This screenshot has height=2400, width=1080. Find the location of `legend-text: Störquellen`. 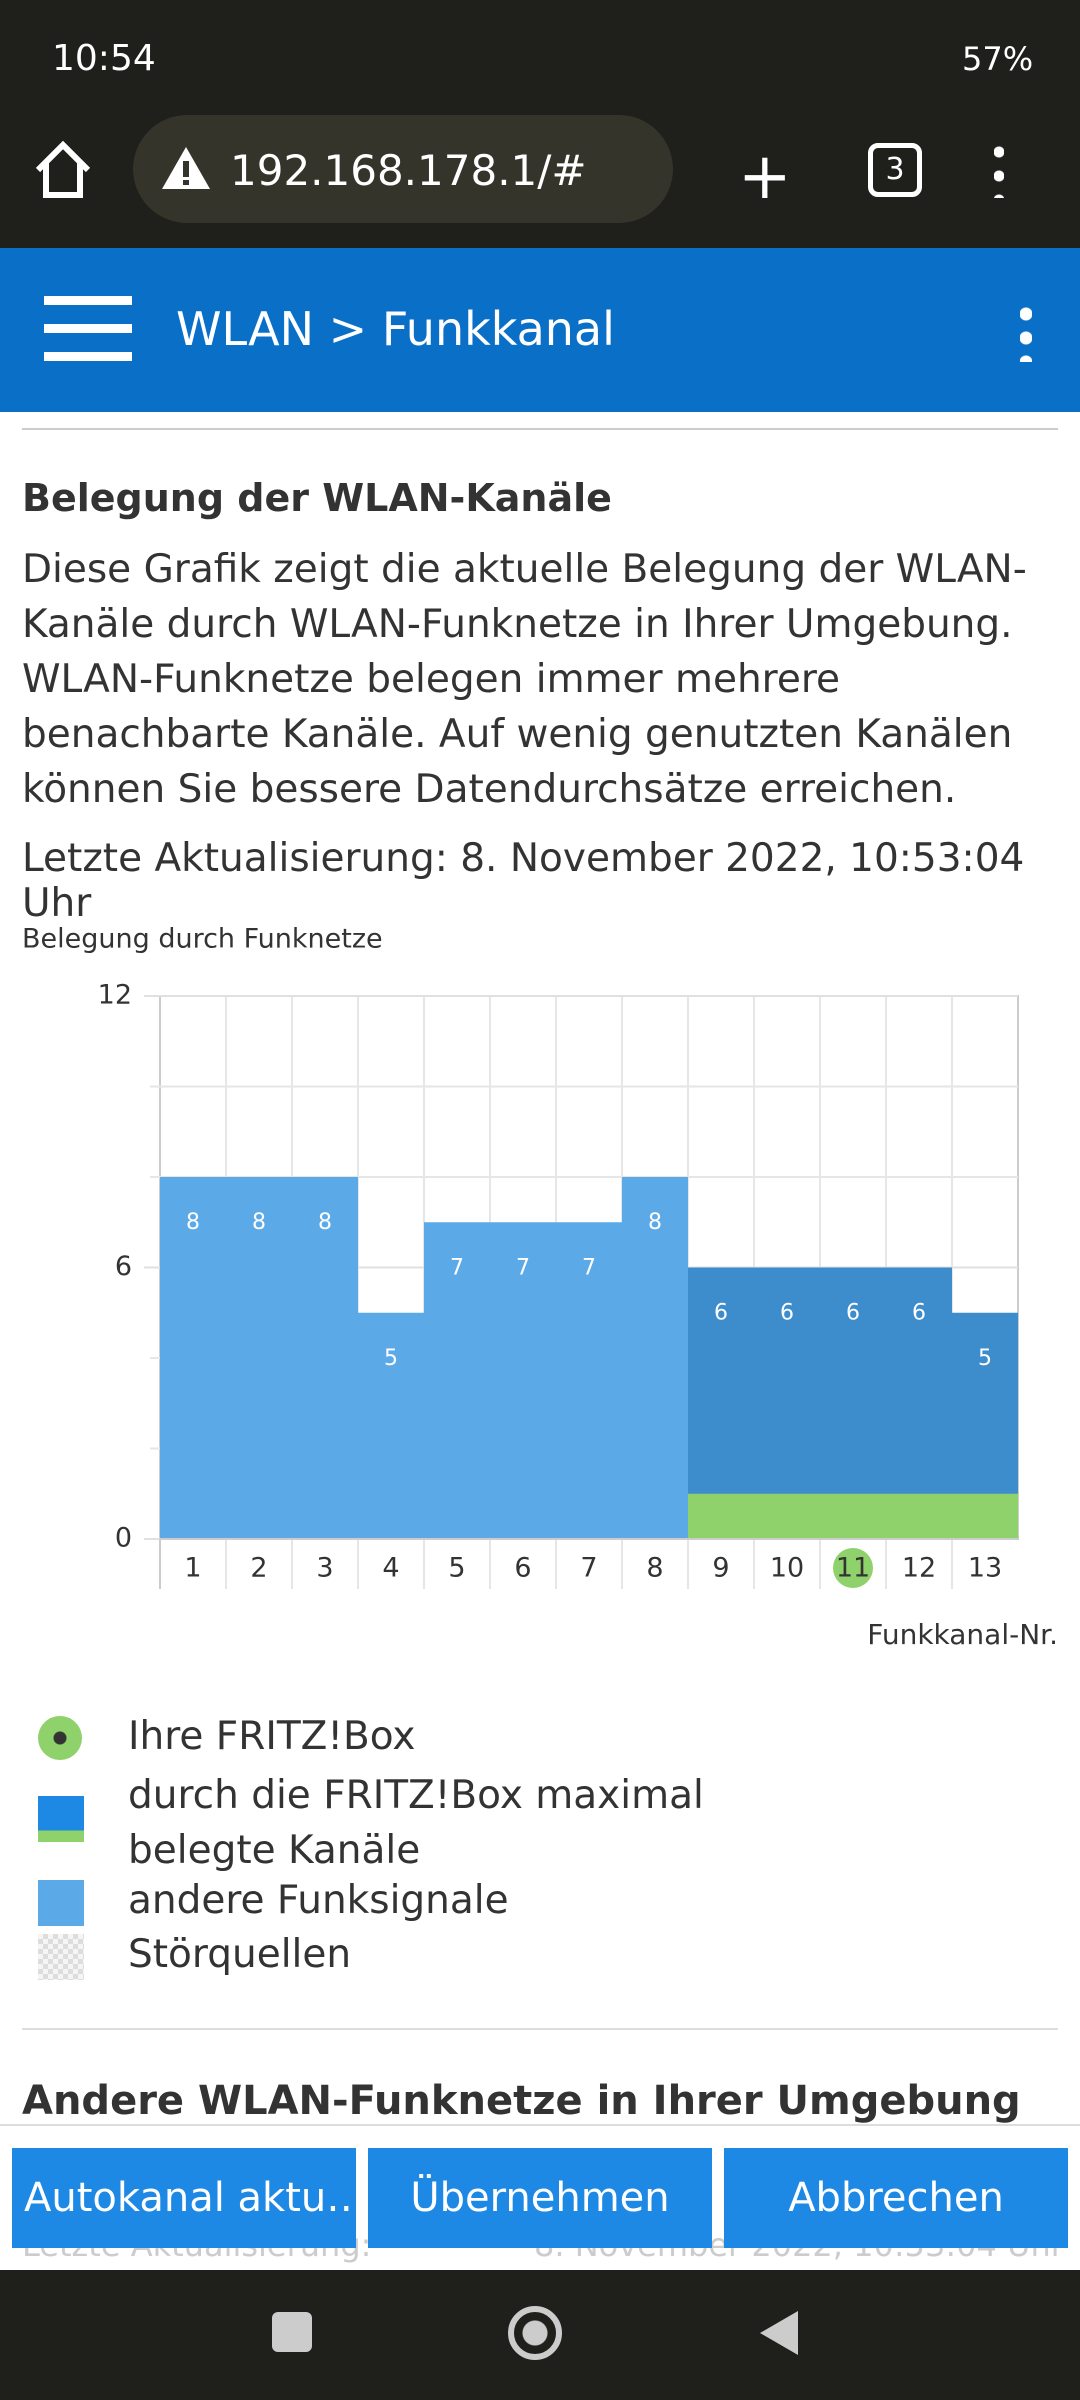

legend-text: Störquellen is located at coordinates (240, 1954).